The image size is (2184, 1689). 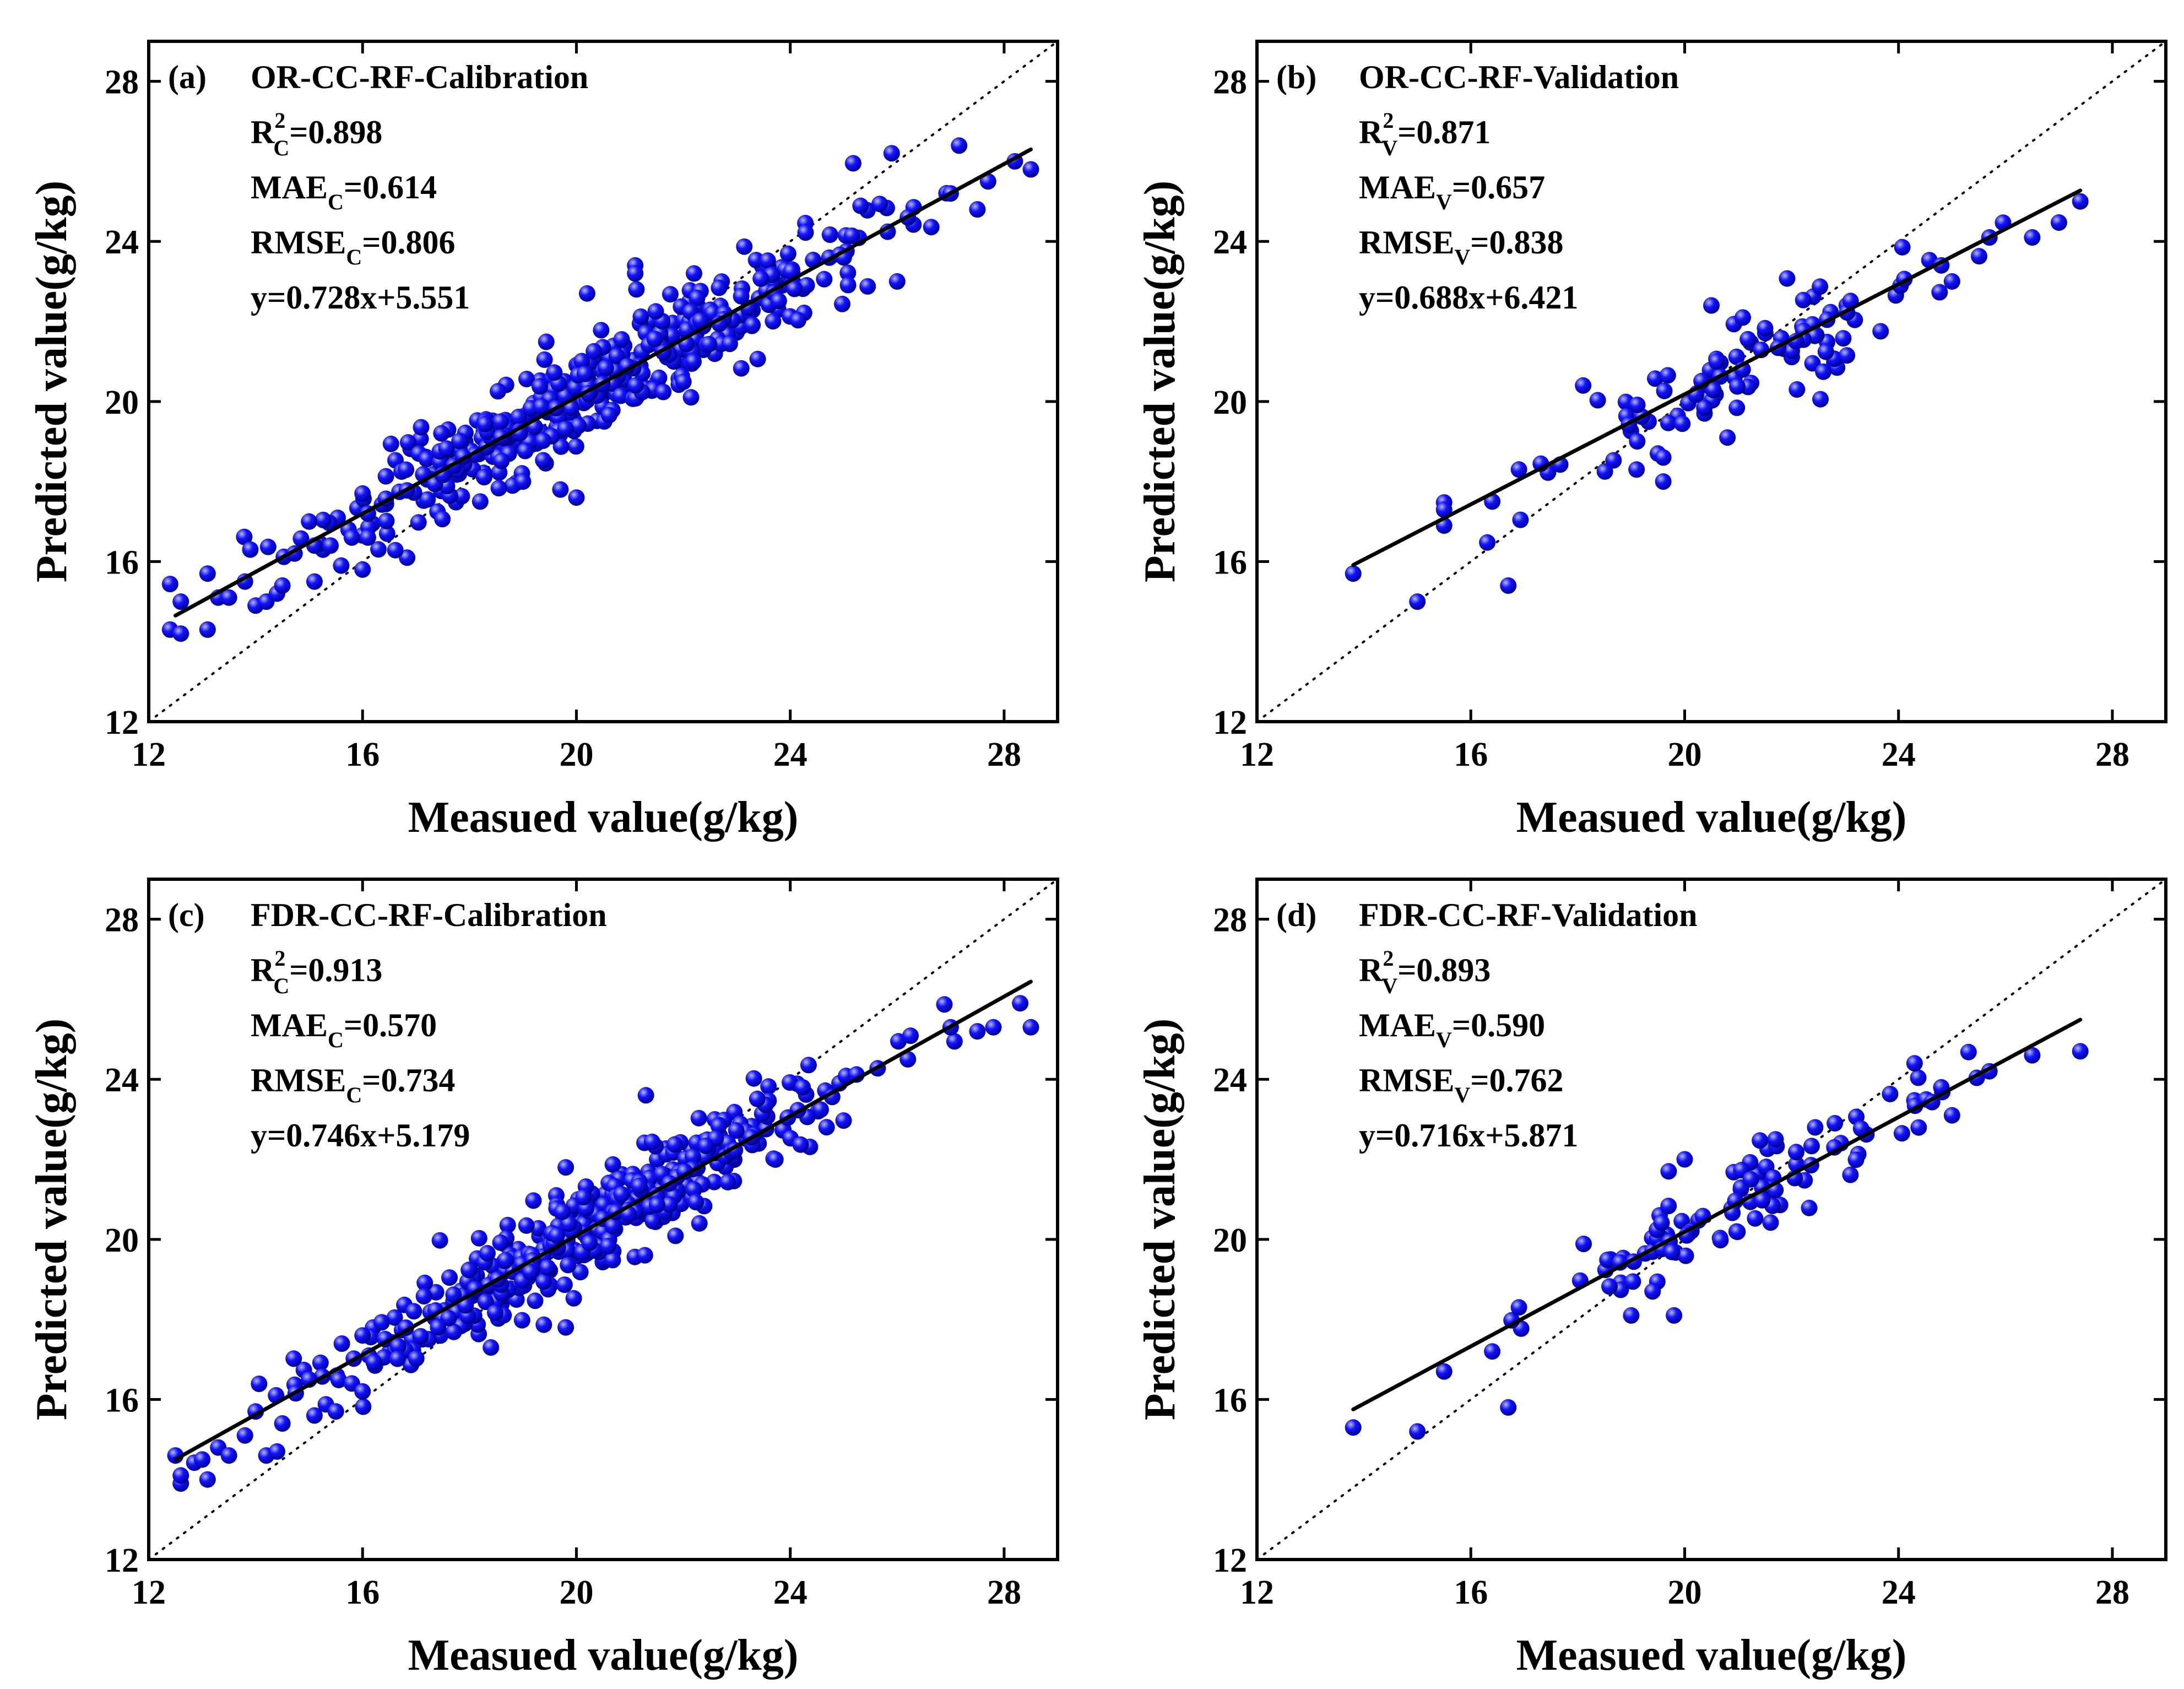 I want to click on stat-text: MAEC=0.614, so click(x=344, y=191).